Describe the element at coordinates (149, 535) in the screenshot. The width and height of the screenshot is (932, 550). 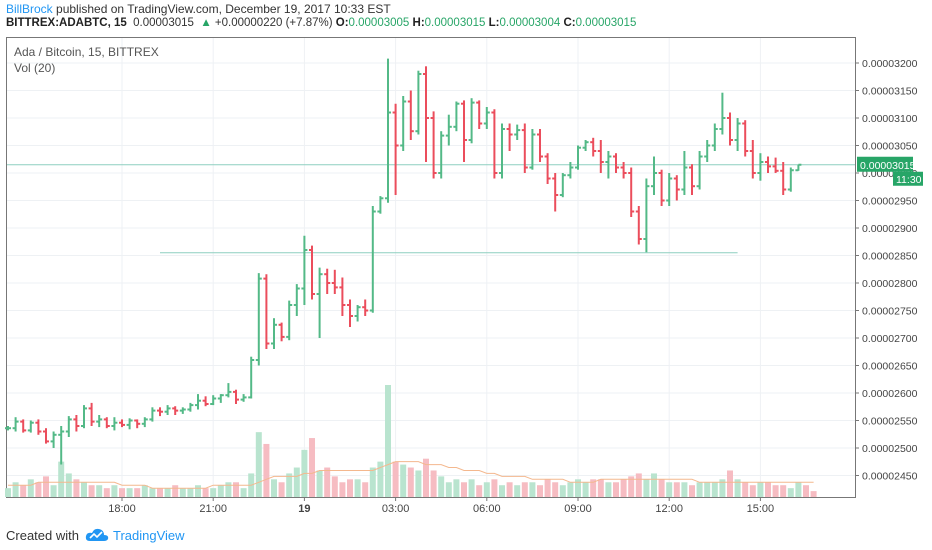
I see `tradingview-link: TradingView` at that location.